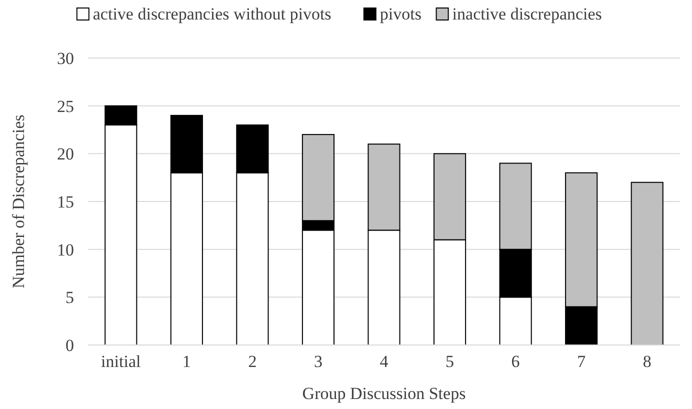 The height and width of the screenshot is (409, 692). What do you see at coordinates (65, 106) in the screenshot?
I see `y-tick-label: 25` at bounding box center [65, 106].